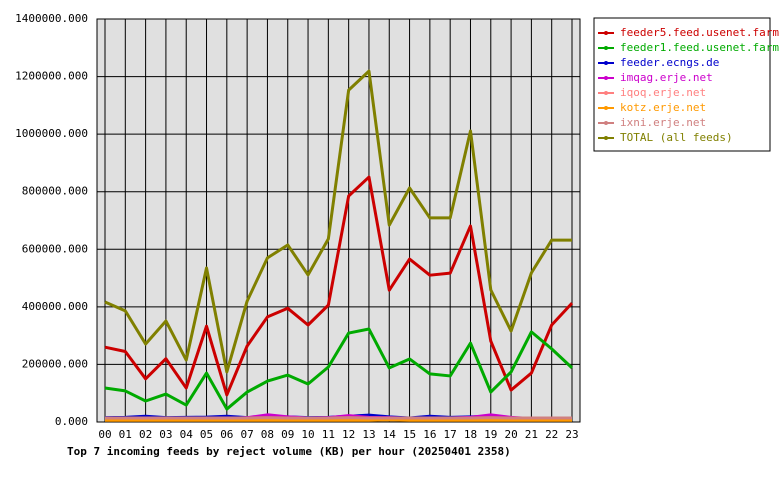 This screenshot has width=780, height=480. What do you see at coordinates (287, 434) in the screenshot?
I see `x-tick-label: 09` at bounding box center [287, 434].